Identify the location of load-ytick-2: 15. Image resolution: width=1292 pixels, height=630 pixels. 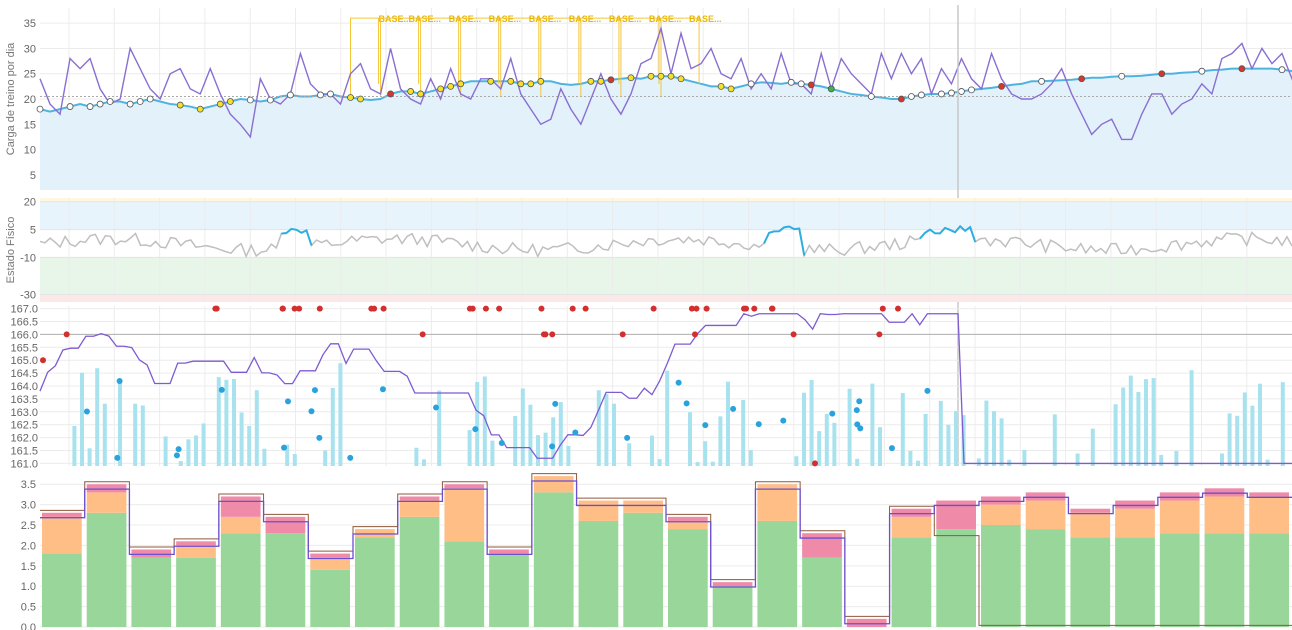
(30, 125).